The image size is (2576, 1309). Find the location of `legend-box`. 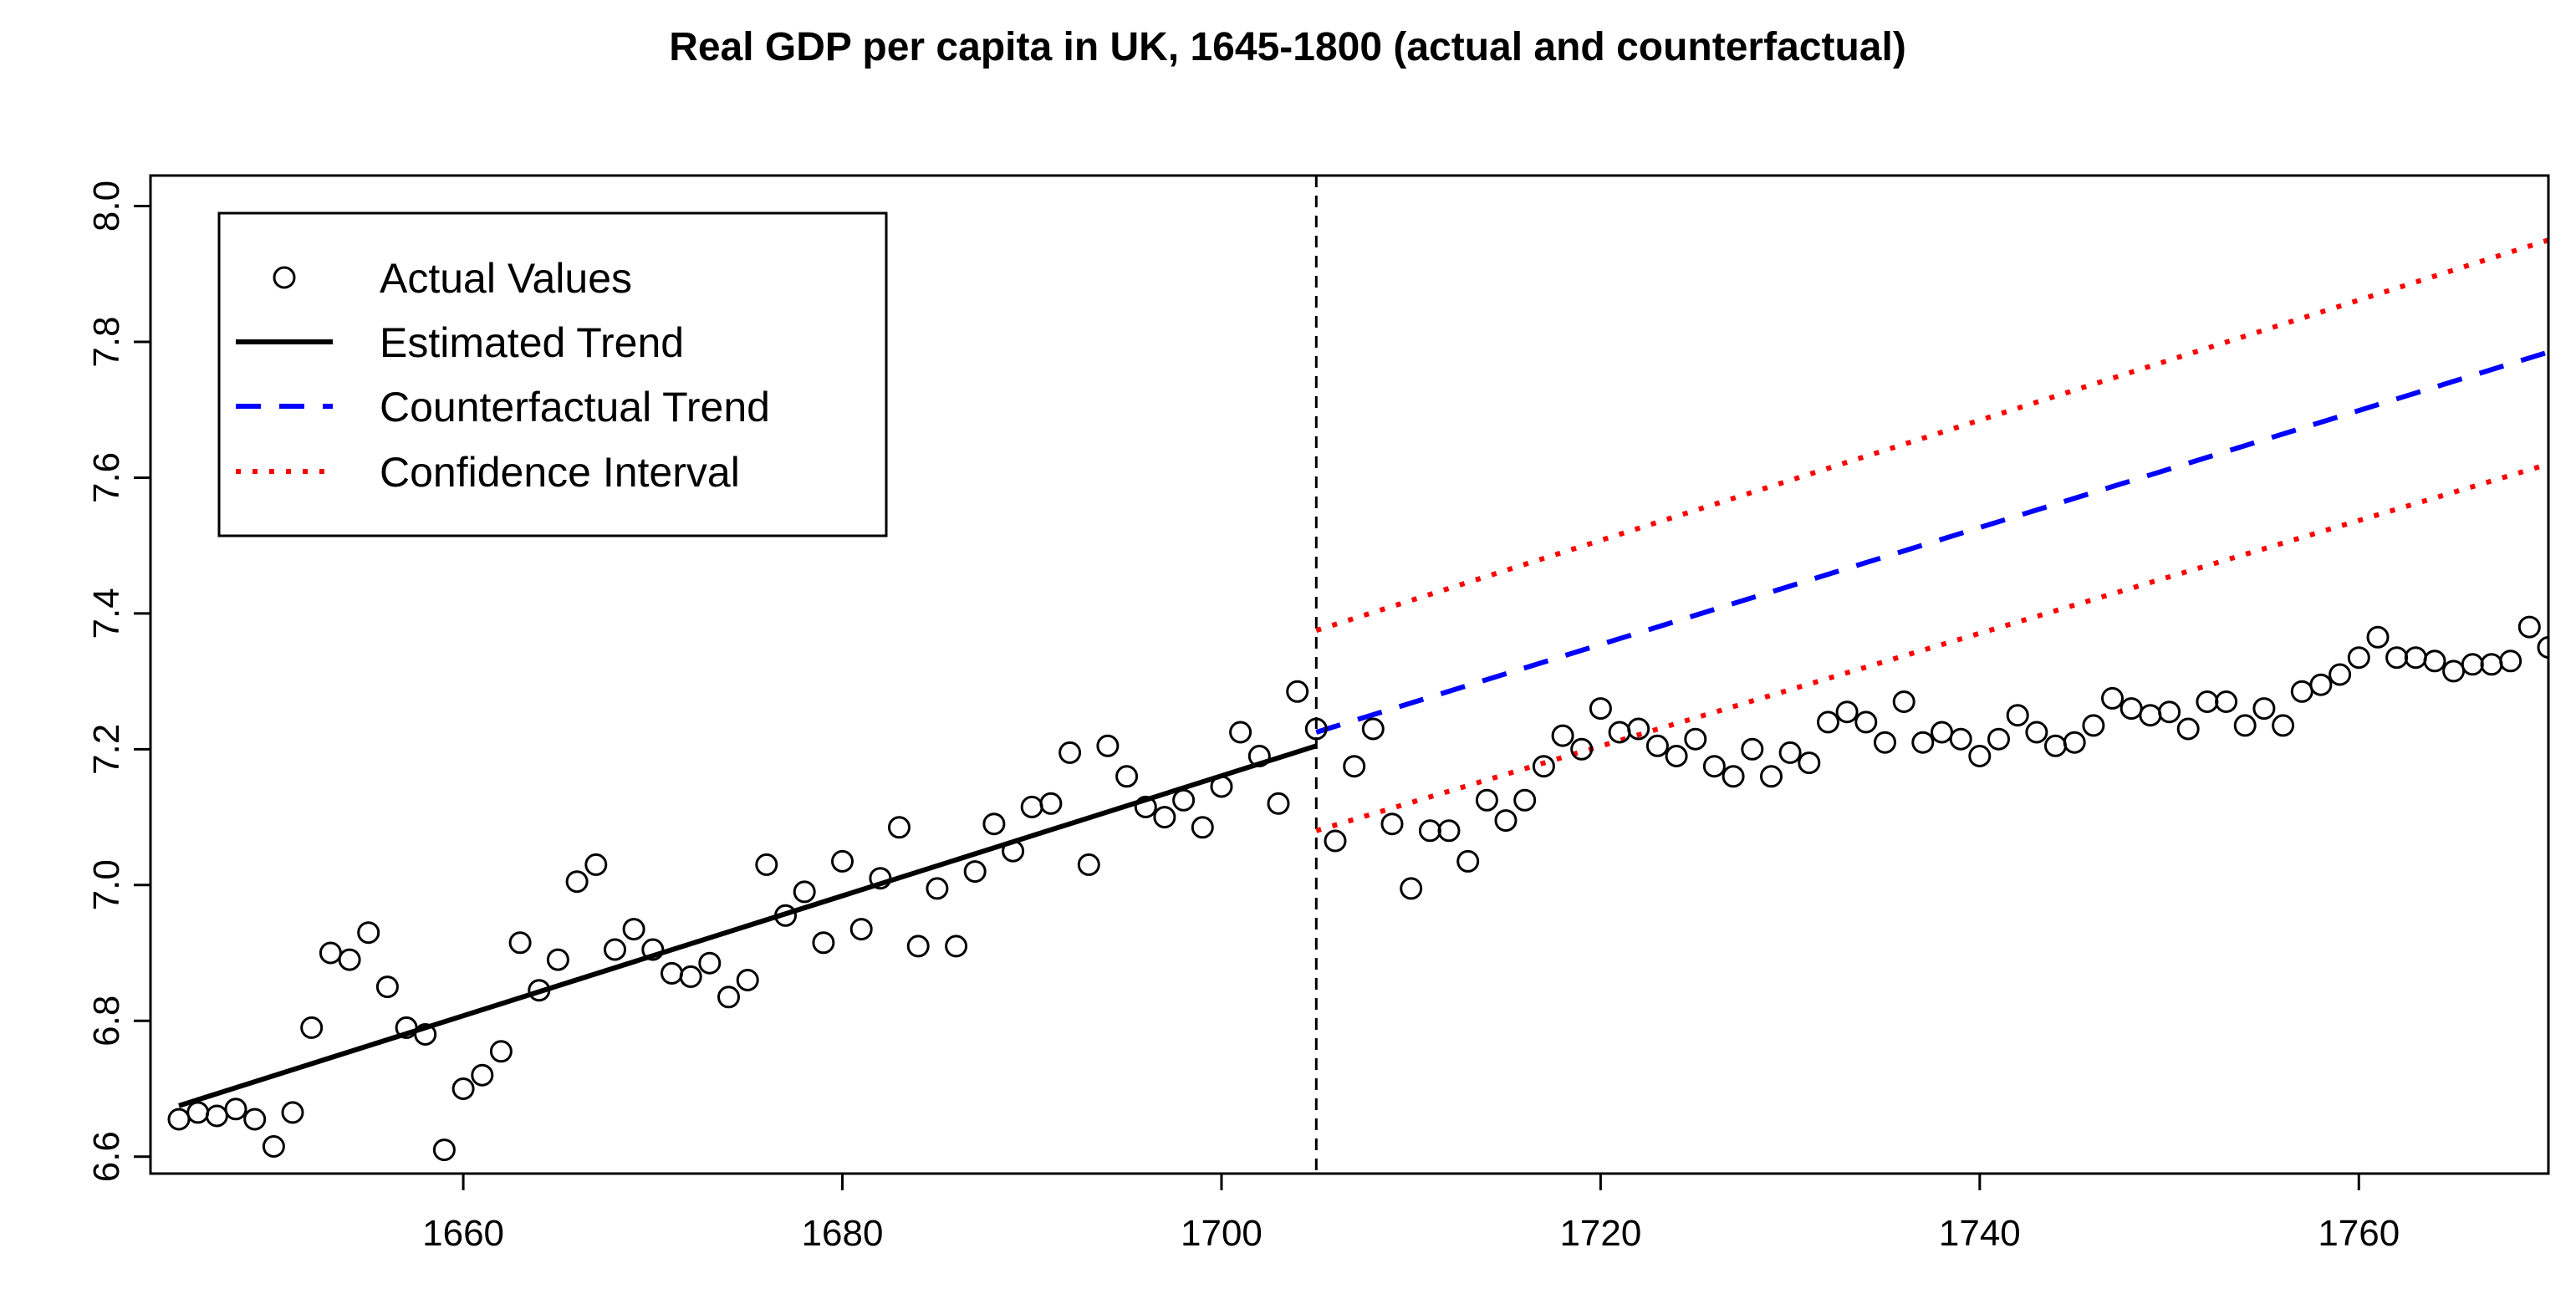

legend-box is located at coordinates (552, 374).